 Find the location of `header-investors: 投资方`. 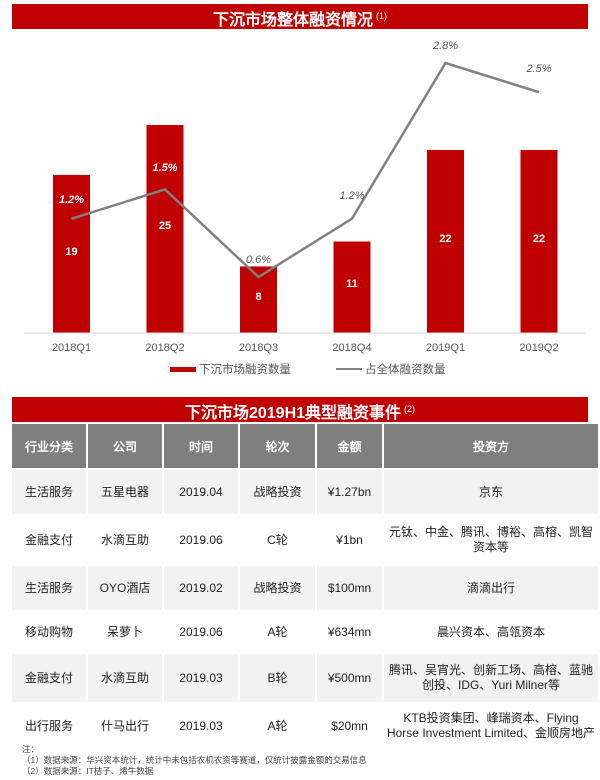

header-investors: 投资方 is located at coordinates (491, 446).